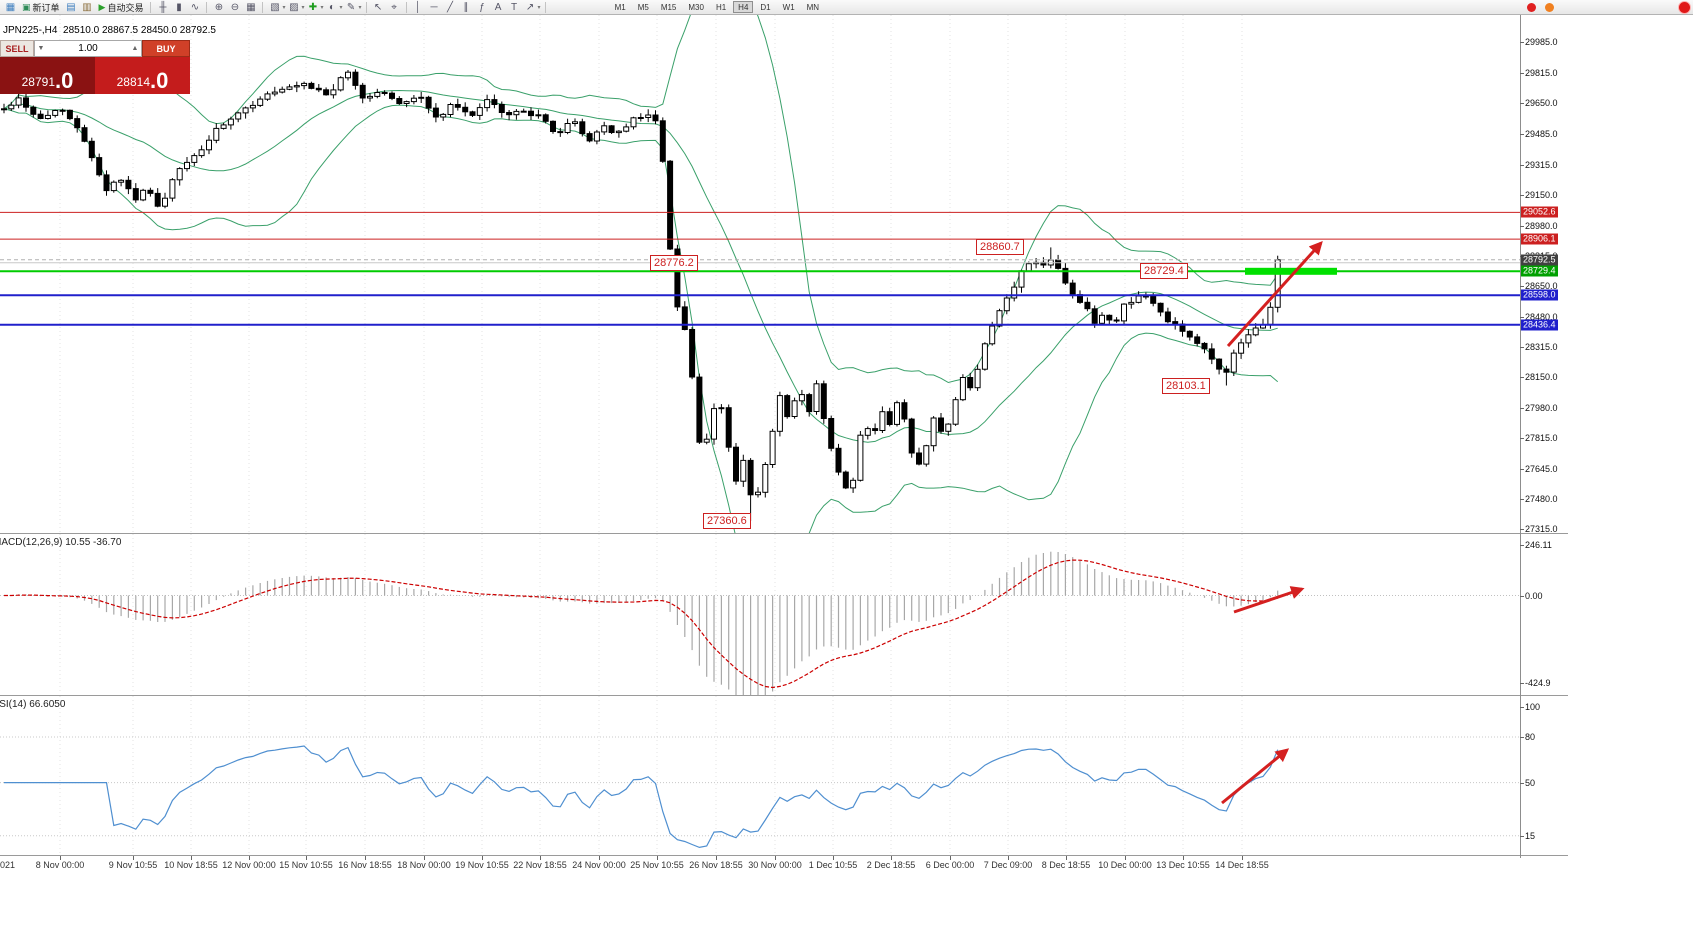 The height and width of the screenshot is (938, 1693). I want to click on alert-orange-icon, so click(1549, 7).